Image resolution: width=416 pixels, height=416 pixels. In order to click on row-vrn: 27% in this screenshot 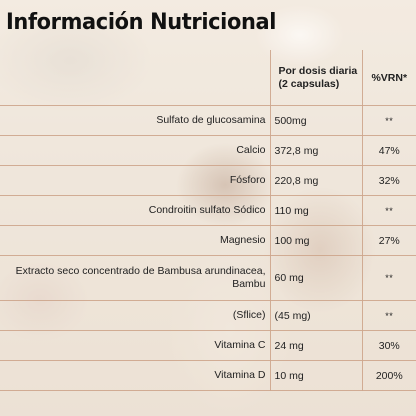, I will do `click(389, 240)`.